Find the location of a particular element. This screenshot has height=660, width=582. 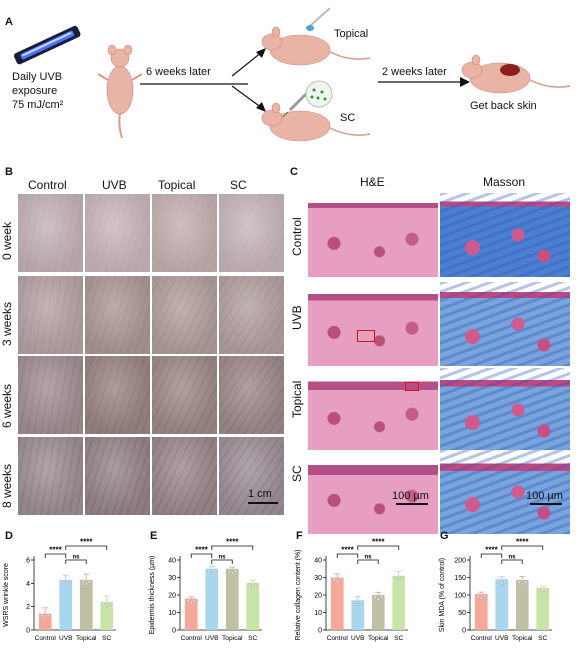

chart-F-sig-label-2: **** is located at coordinates (378, 542).